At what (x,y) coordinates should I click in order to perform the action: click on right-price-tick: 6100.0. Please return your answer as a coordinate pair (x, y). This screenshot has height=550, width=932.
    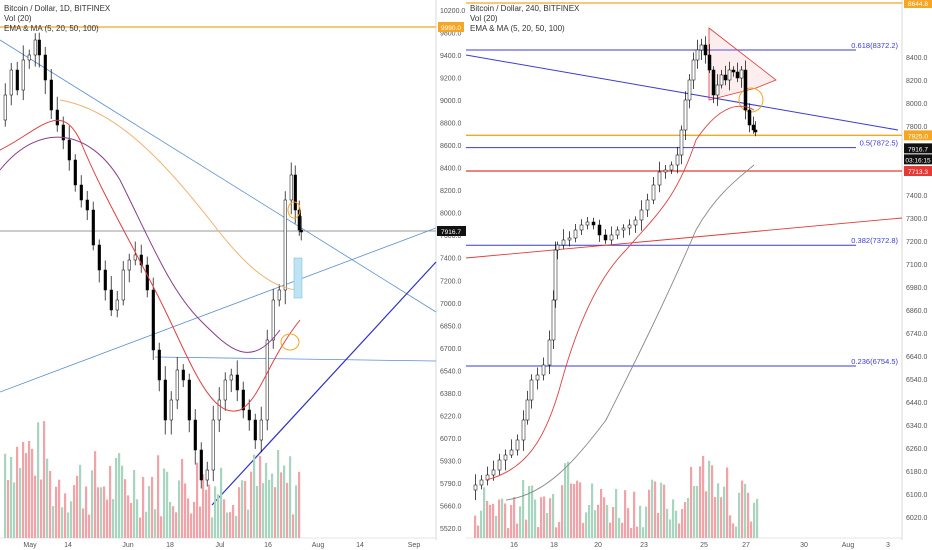
    Looking at the image, I should click on (917, 495).